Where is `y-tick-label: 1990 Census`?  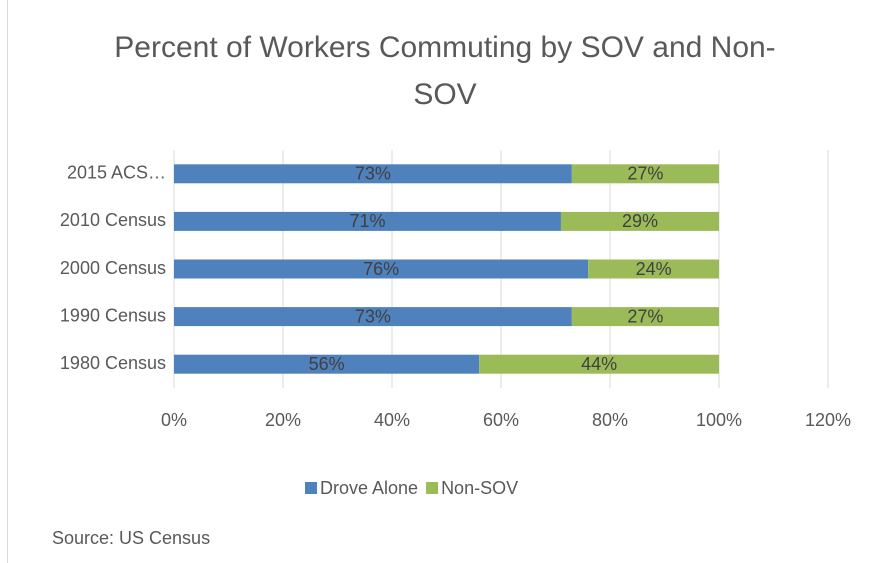
y-tick-label: 1990 Census is located at coordinates (113, 315).